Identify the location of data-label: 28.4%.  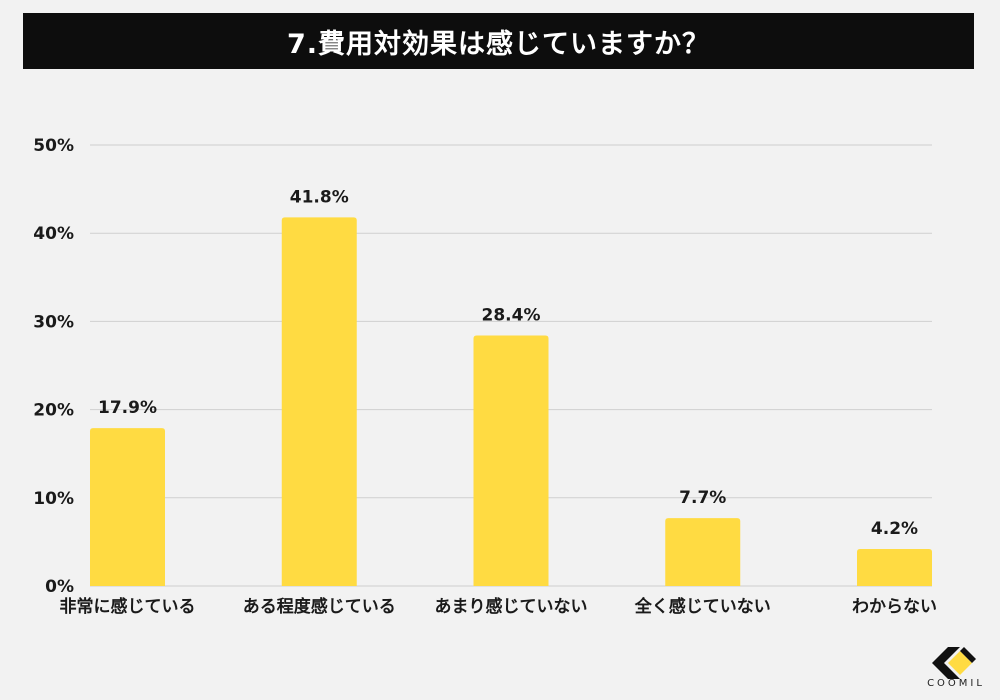
(511, 316).